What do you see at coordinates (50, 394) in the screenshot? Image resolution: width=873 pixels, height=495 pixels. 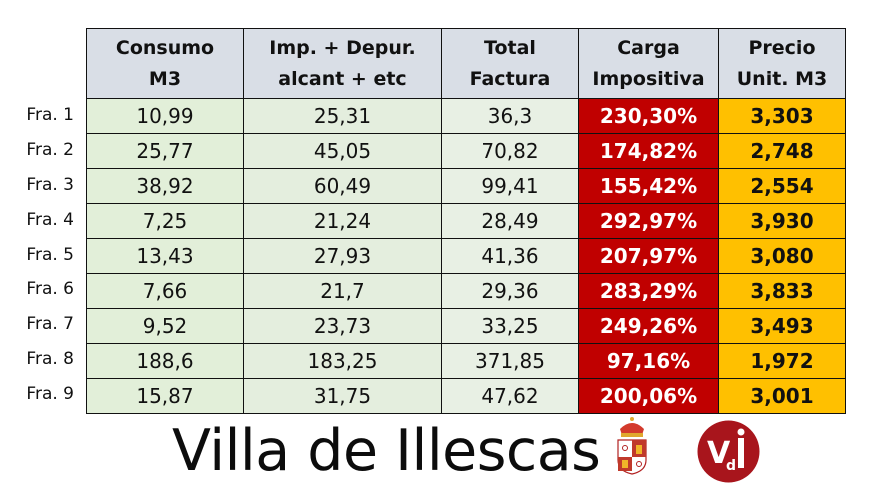 I see `row-label: Fra. 9` at bounding box center [50, 394].